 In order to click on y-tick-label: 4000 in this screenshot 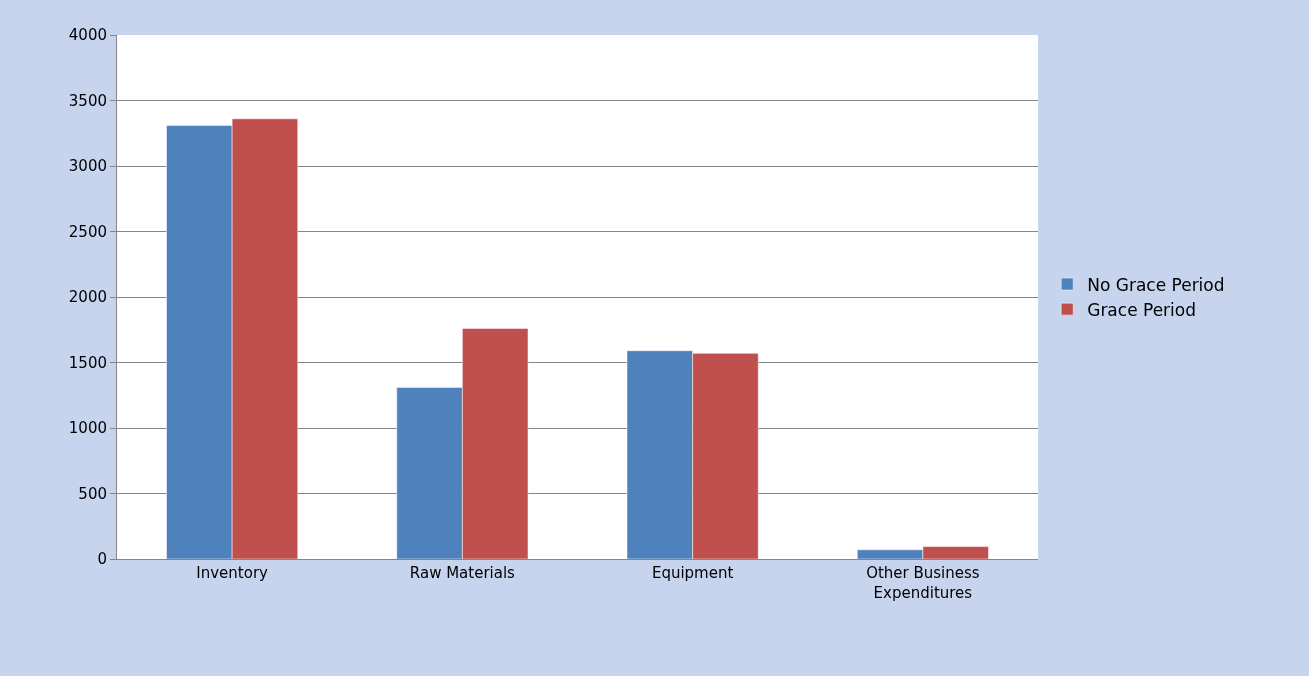, I will do `click(87, 35)`.